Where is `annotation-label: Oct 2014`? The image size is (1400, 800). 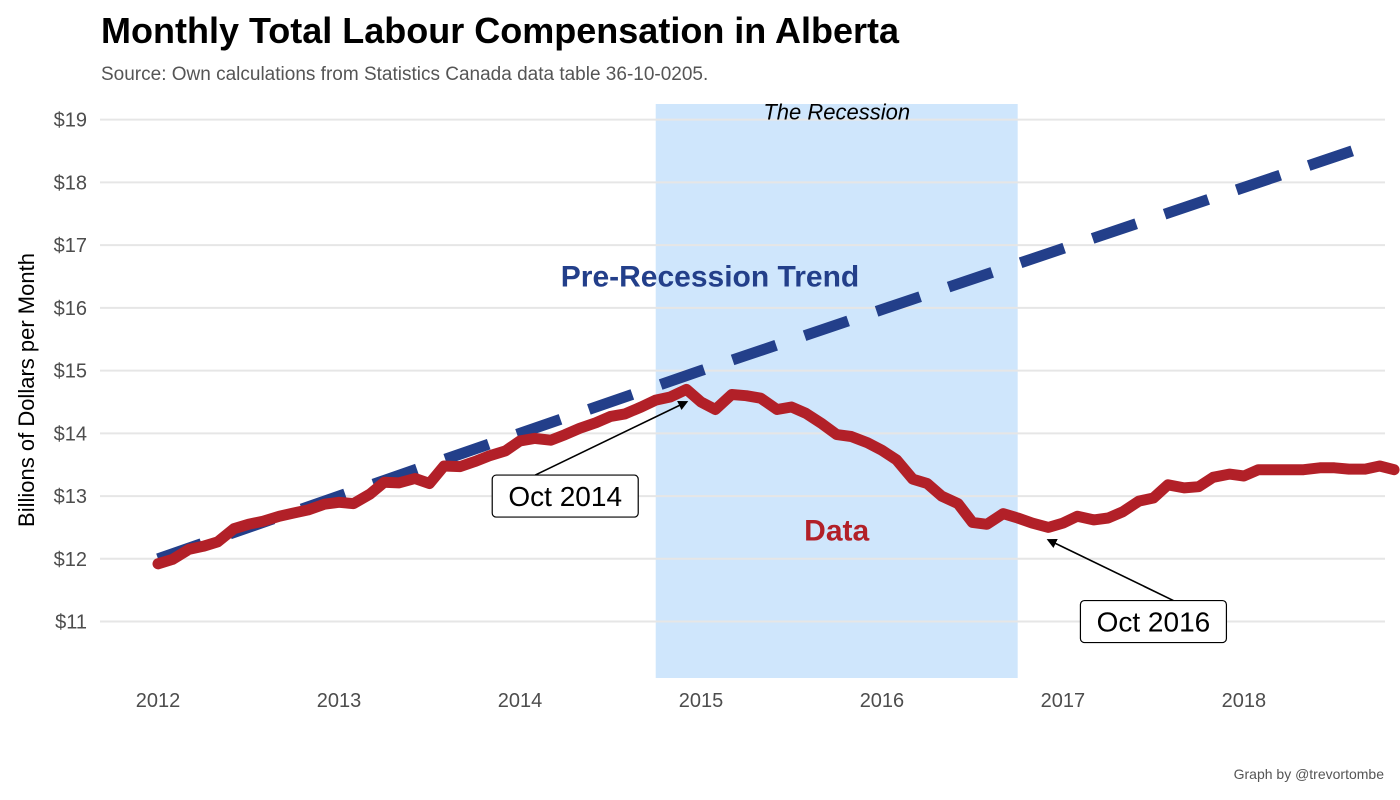 annotation-label: Oct 2014 is located at coordinates (565, 496).